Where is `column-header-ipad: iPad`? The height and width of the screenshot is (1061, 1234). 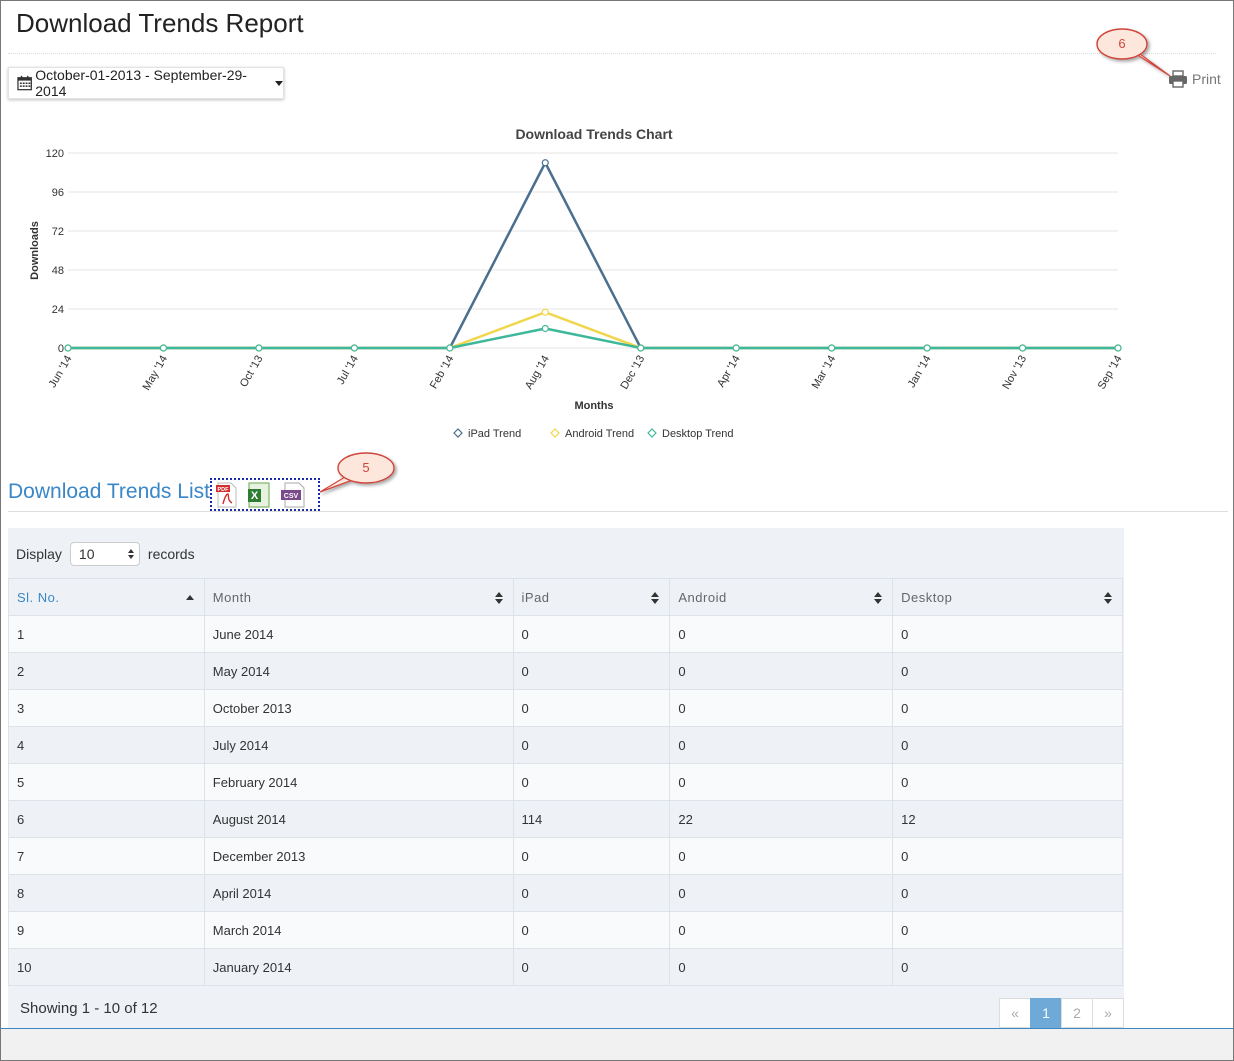 column-header-ipad: iPad is located at coordinates (591, 597).